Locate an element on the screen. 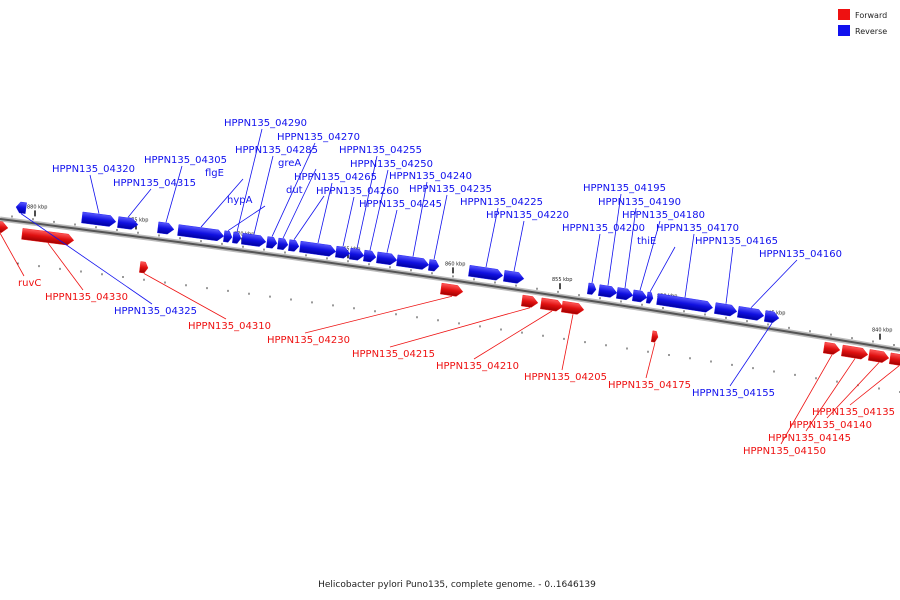 Image resolution: width=900 pixels, height=600 pixels. gene-label: HPPN135_04175 is located at coordinates (649, 385).